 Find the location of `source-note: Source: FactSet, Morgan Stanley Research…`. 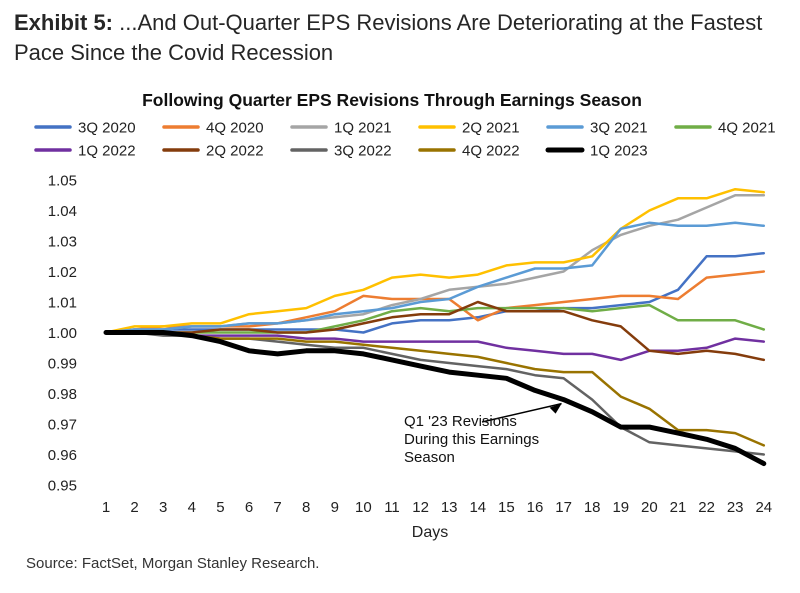

source-note: Source: FactSet, Morgan Stanley Research… is located at coordinates (173, 563).